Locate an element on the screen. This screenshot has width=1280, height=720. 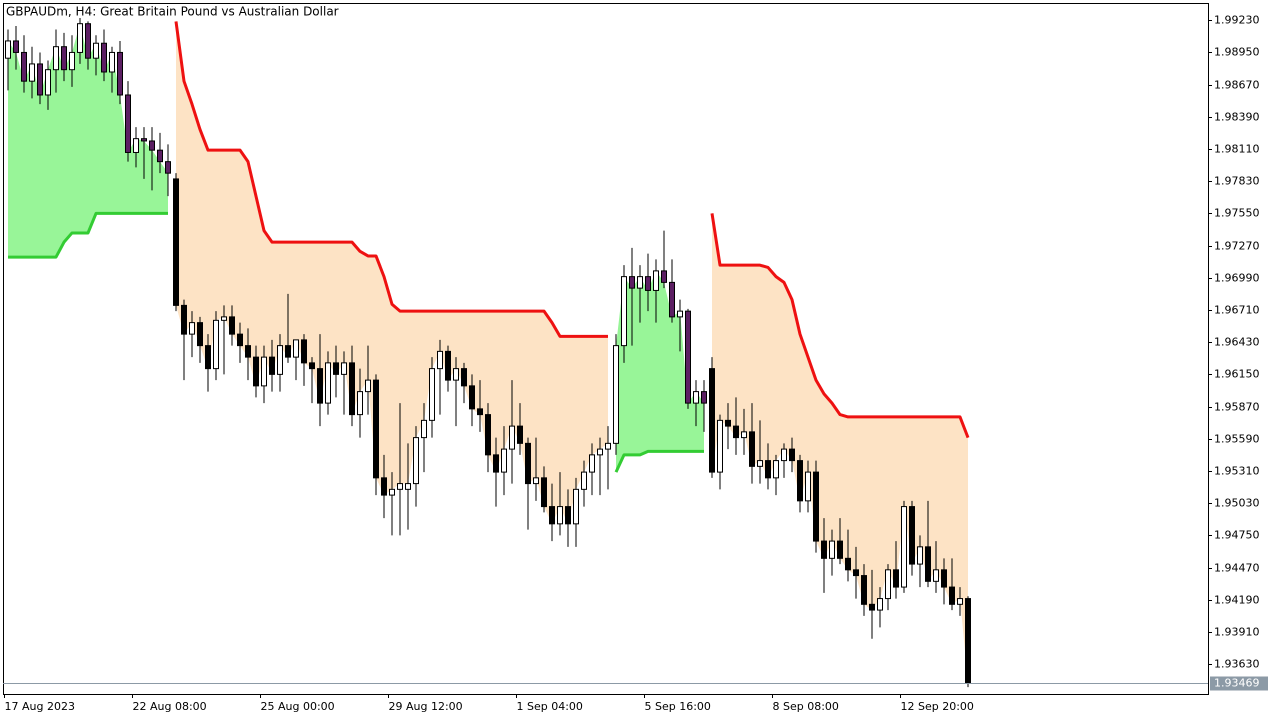
y-tick-label: 1.98390 is located at coordinates (1237, 117).